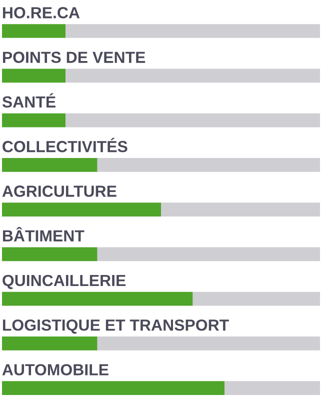  What do you see at coordinates (64, 282) in the screenshot?
I see `y-tick-label: QUINCAILLERIE` at bounding box center [64, 282].